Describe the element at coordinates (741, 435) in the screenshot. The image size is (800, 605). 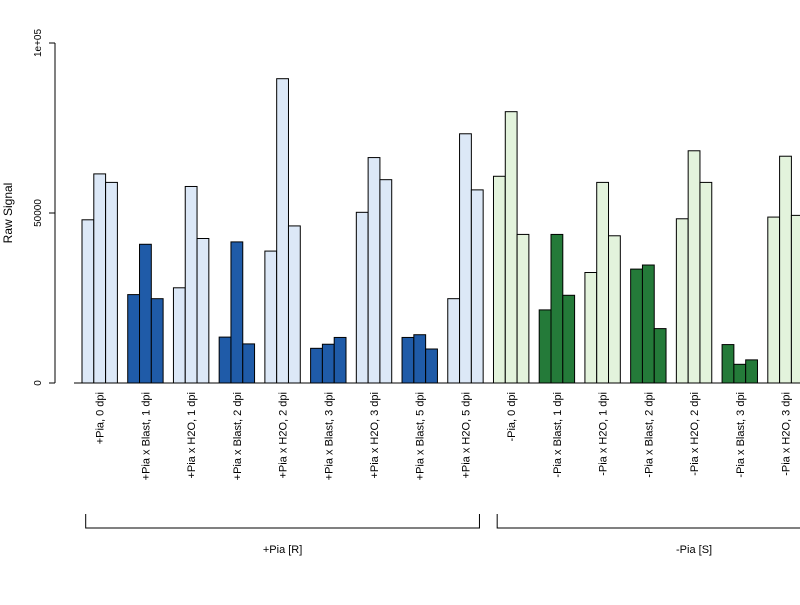
I see `x-tick-label-14: -Pia x Blast, 3 dpi` at that location.